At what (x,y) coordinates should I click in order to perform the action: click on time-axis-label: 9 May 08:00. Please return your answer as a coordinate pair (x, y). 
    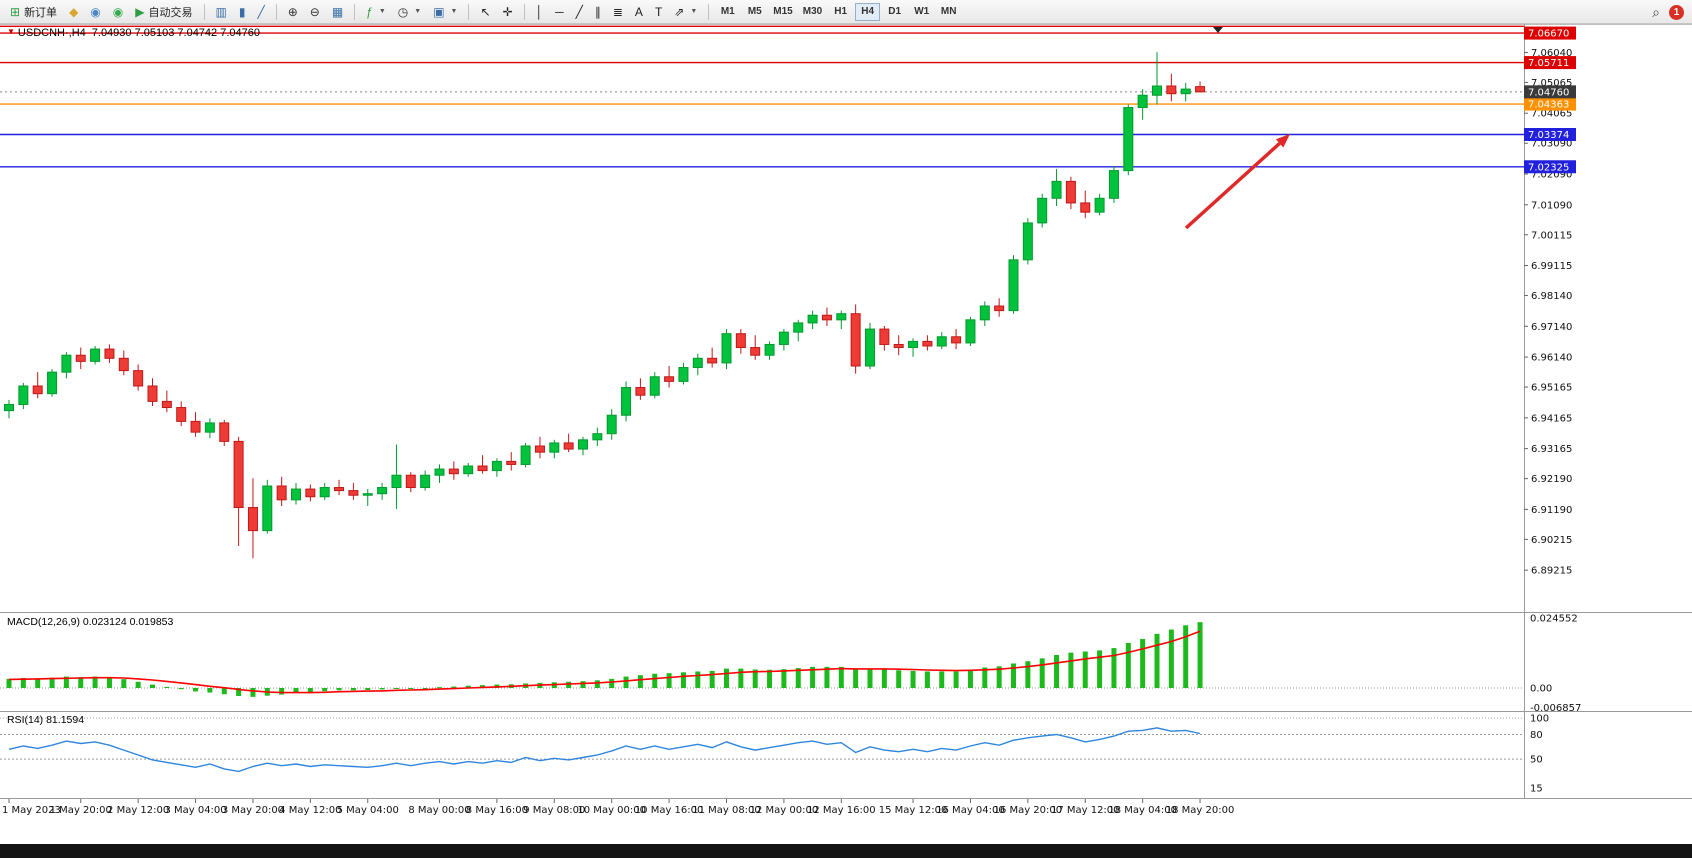
    Looking at the image, I should click on (554, 810).